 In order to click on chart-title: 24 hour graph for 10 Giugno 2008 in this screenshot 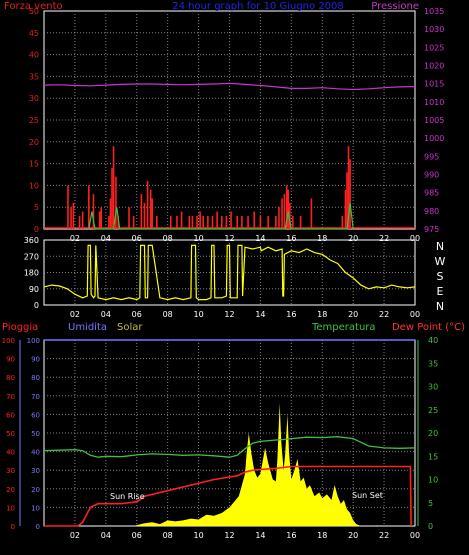, I will do `click(258, 6)`.